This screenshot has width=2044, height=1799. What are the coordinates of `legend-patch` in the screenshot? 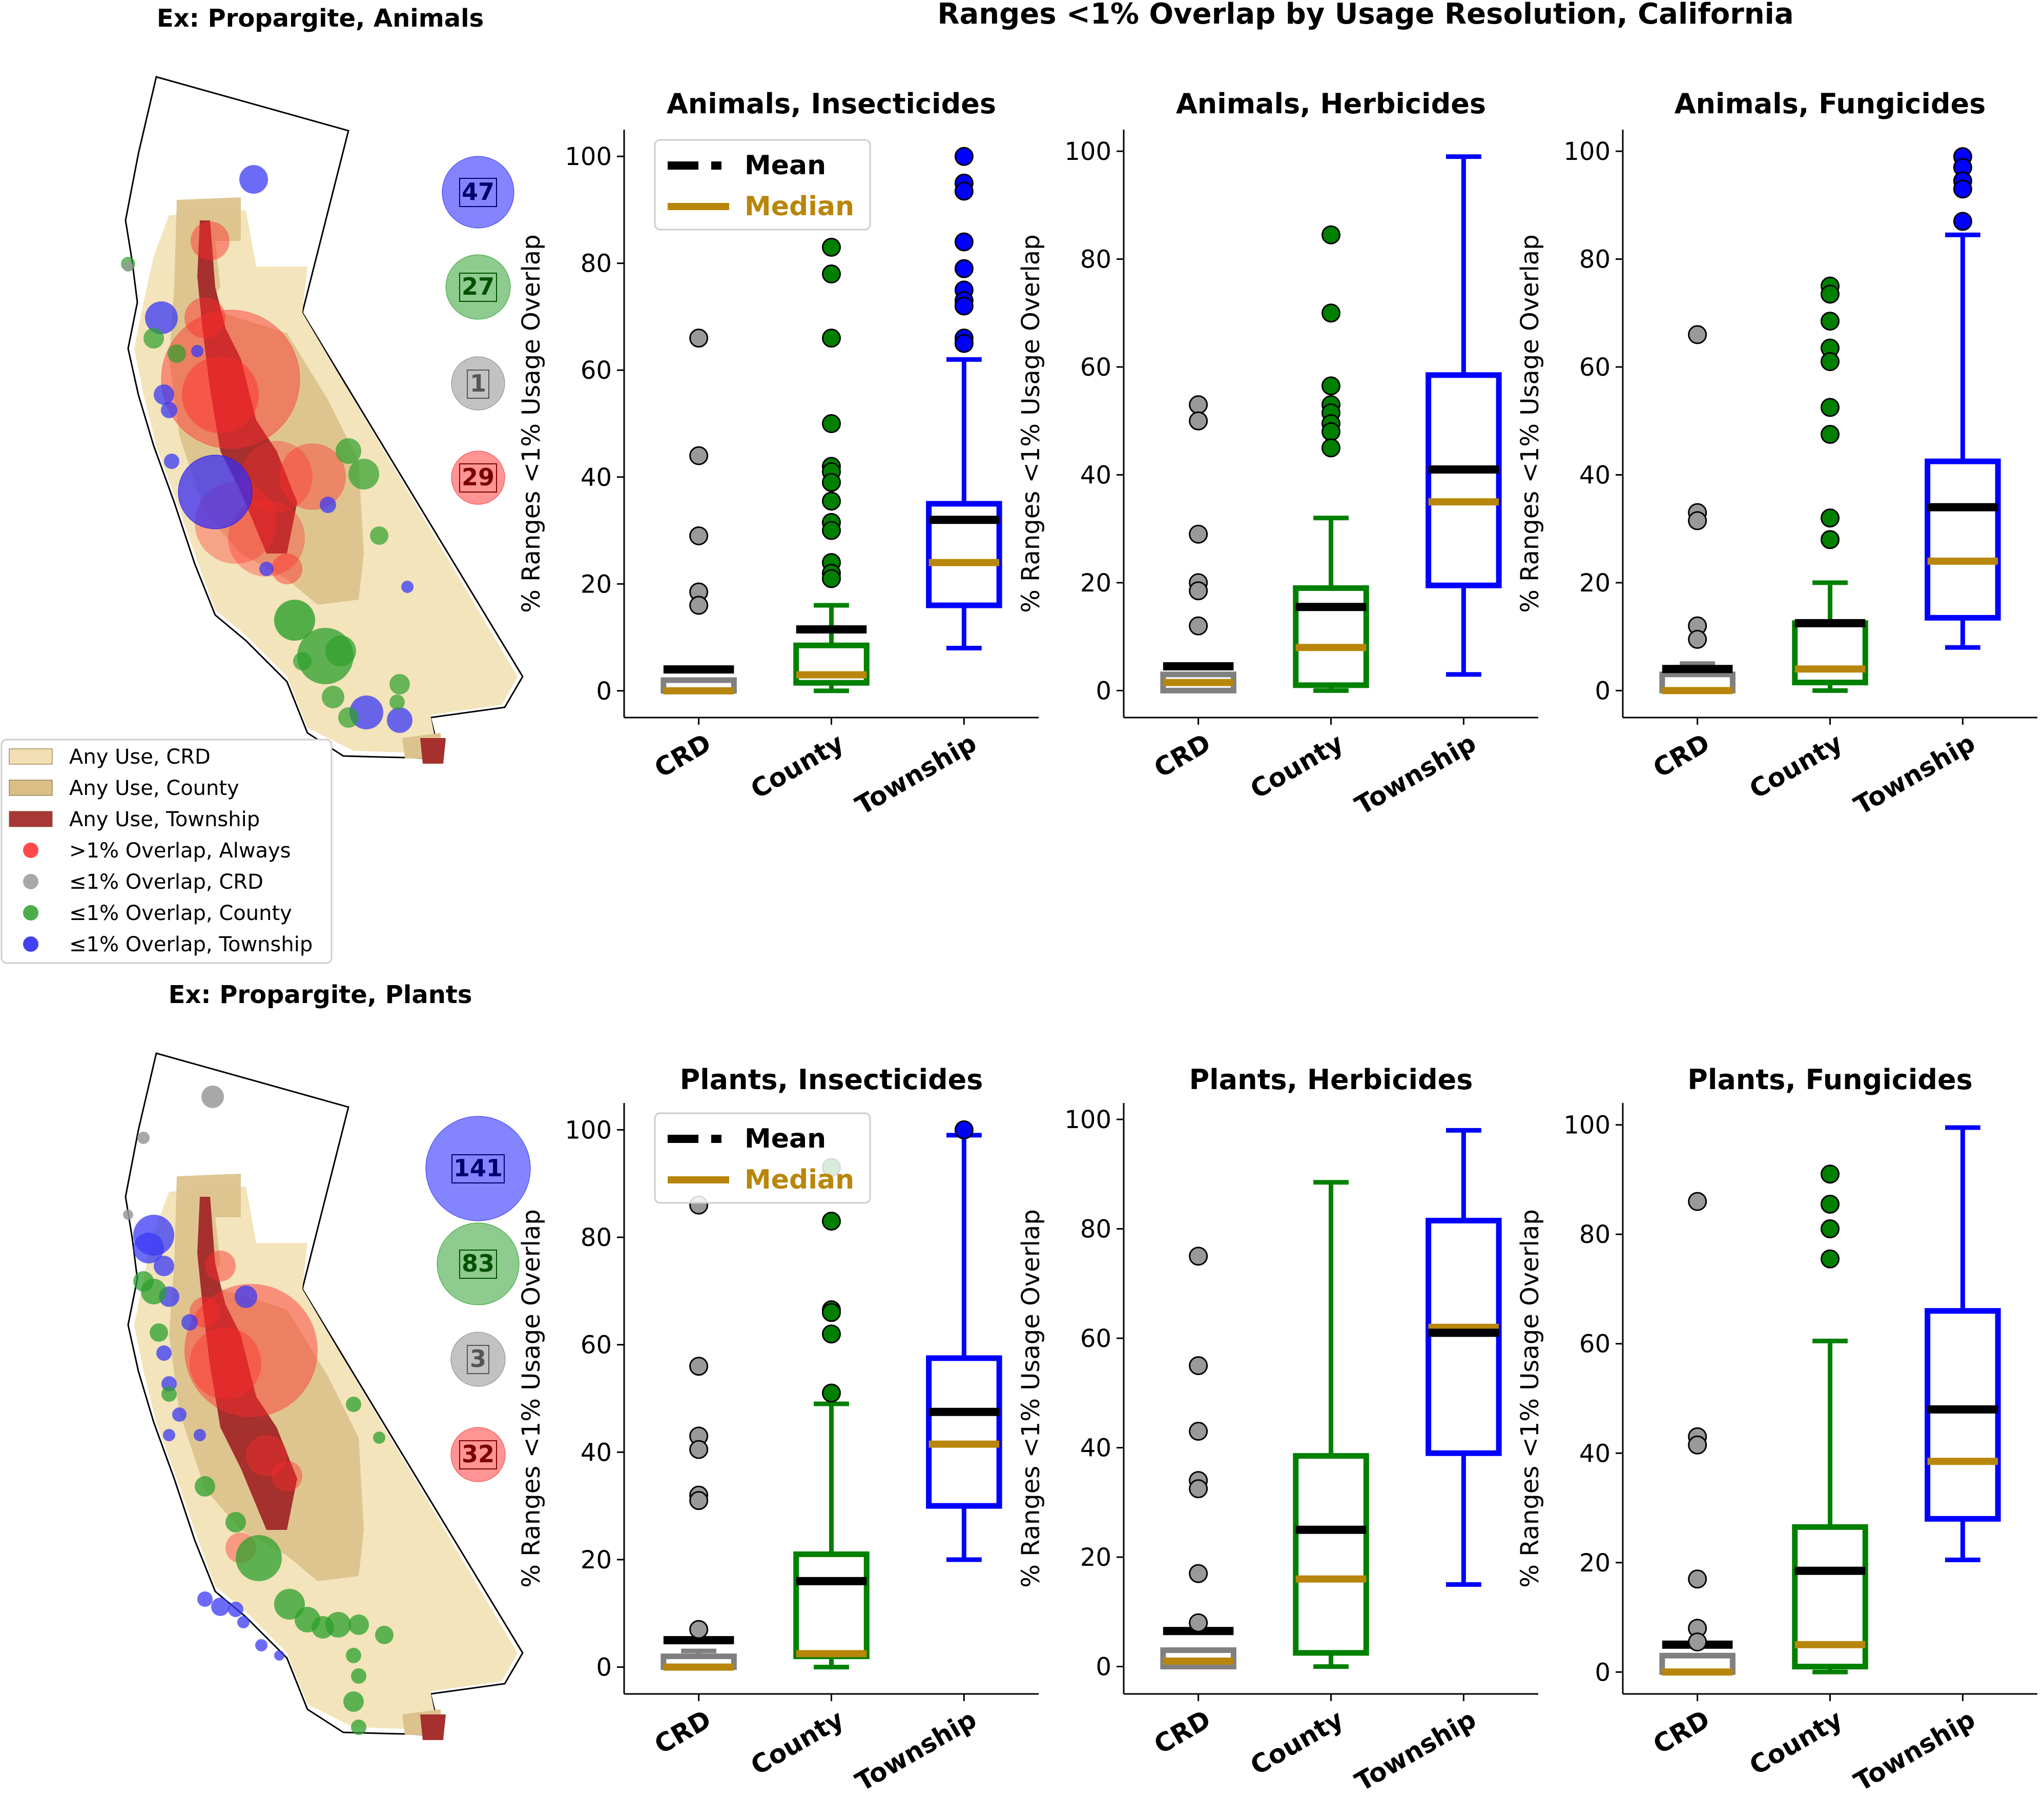 It's located at (31, 788).